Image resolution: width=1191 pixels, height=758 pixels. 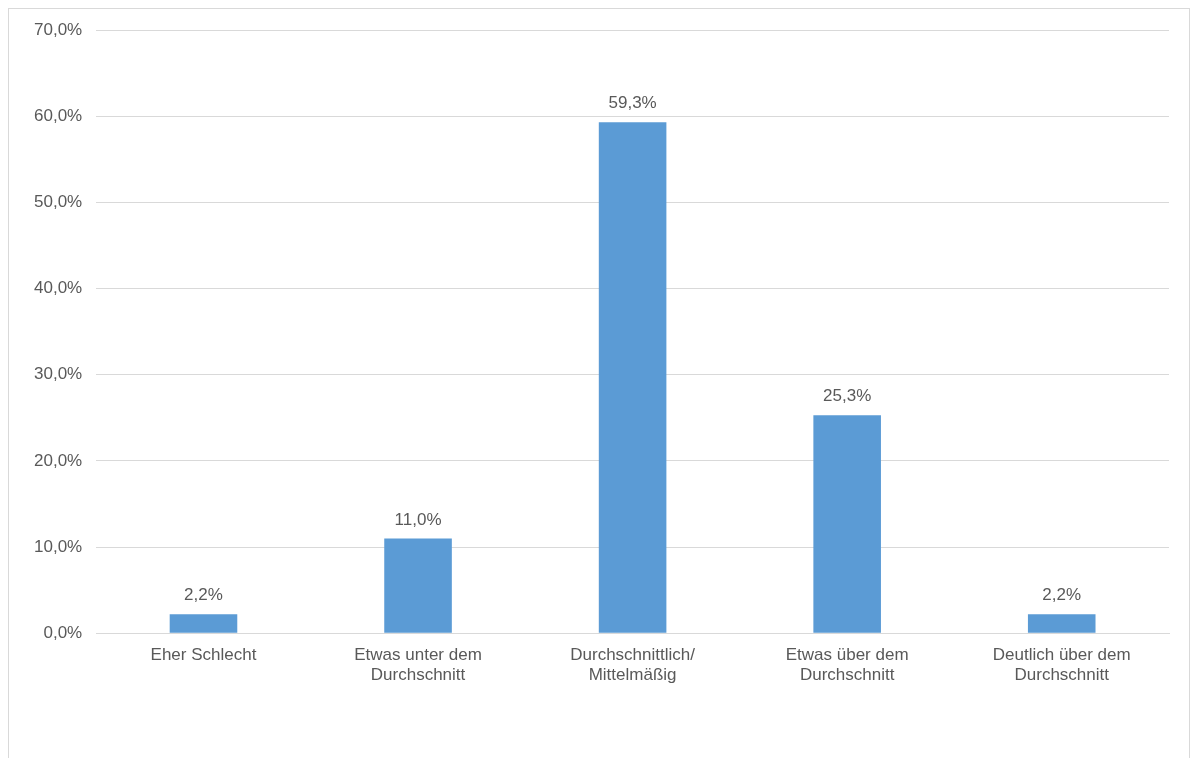 I want to click on y-tick-label: 20,0%, so click(x=58, y=460).